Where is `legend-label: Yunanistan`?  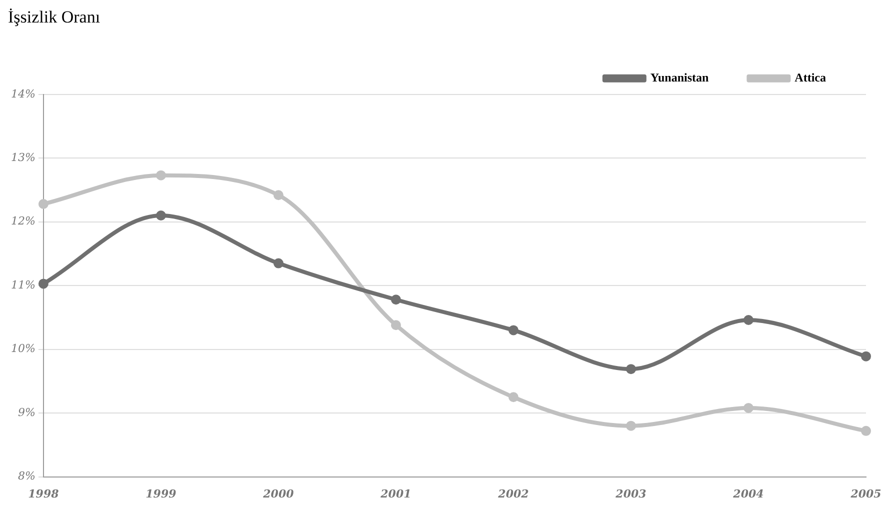
legend-label: Yunanistan is located at coordinates (680, 77).